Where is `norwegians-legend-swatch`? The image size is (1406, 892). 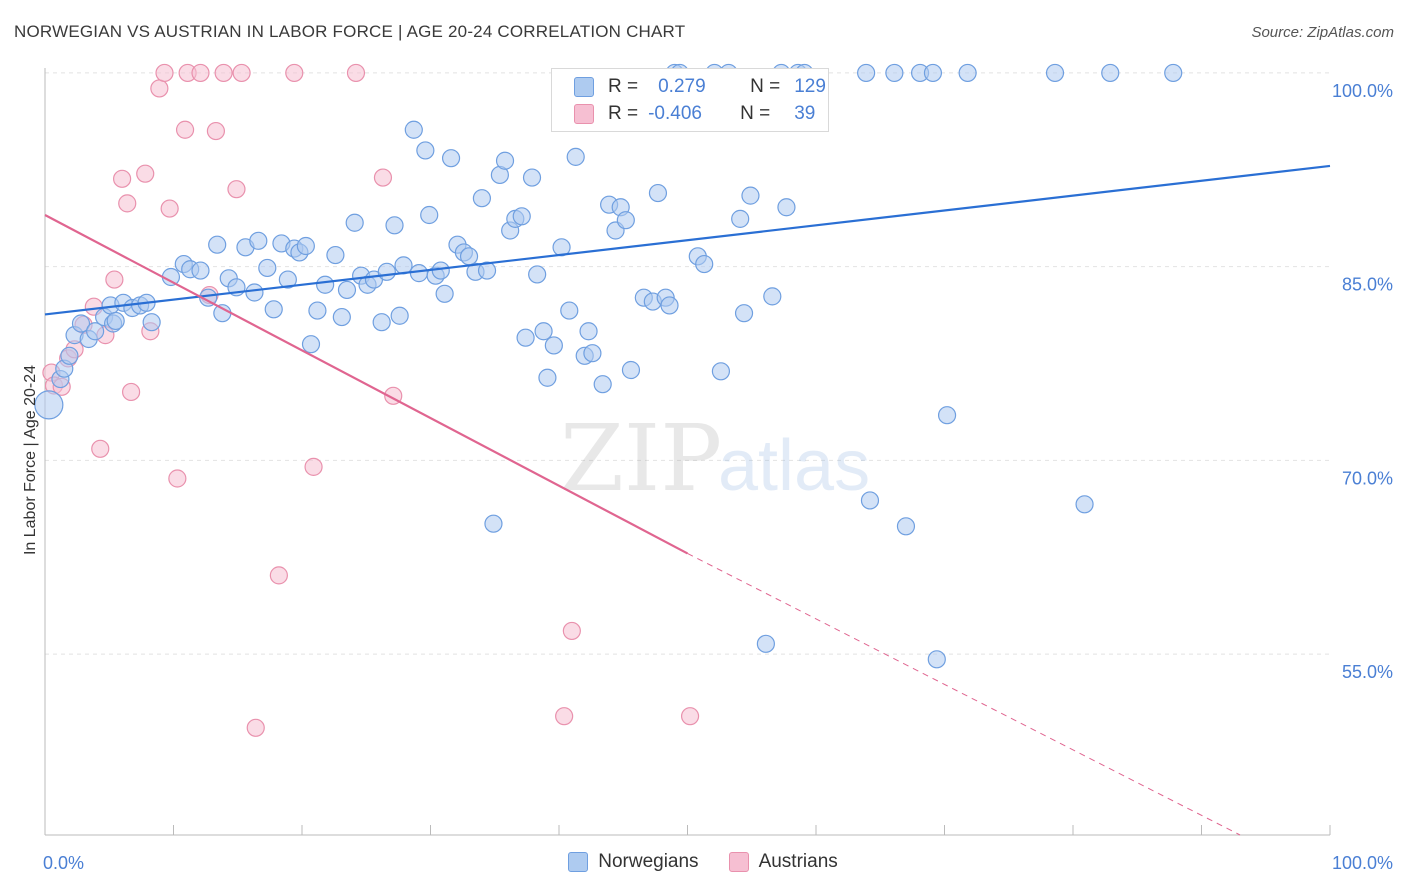
norwegians-legend-swatch is located at coordinates (578, 862).